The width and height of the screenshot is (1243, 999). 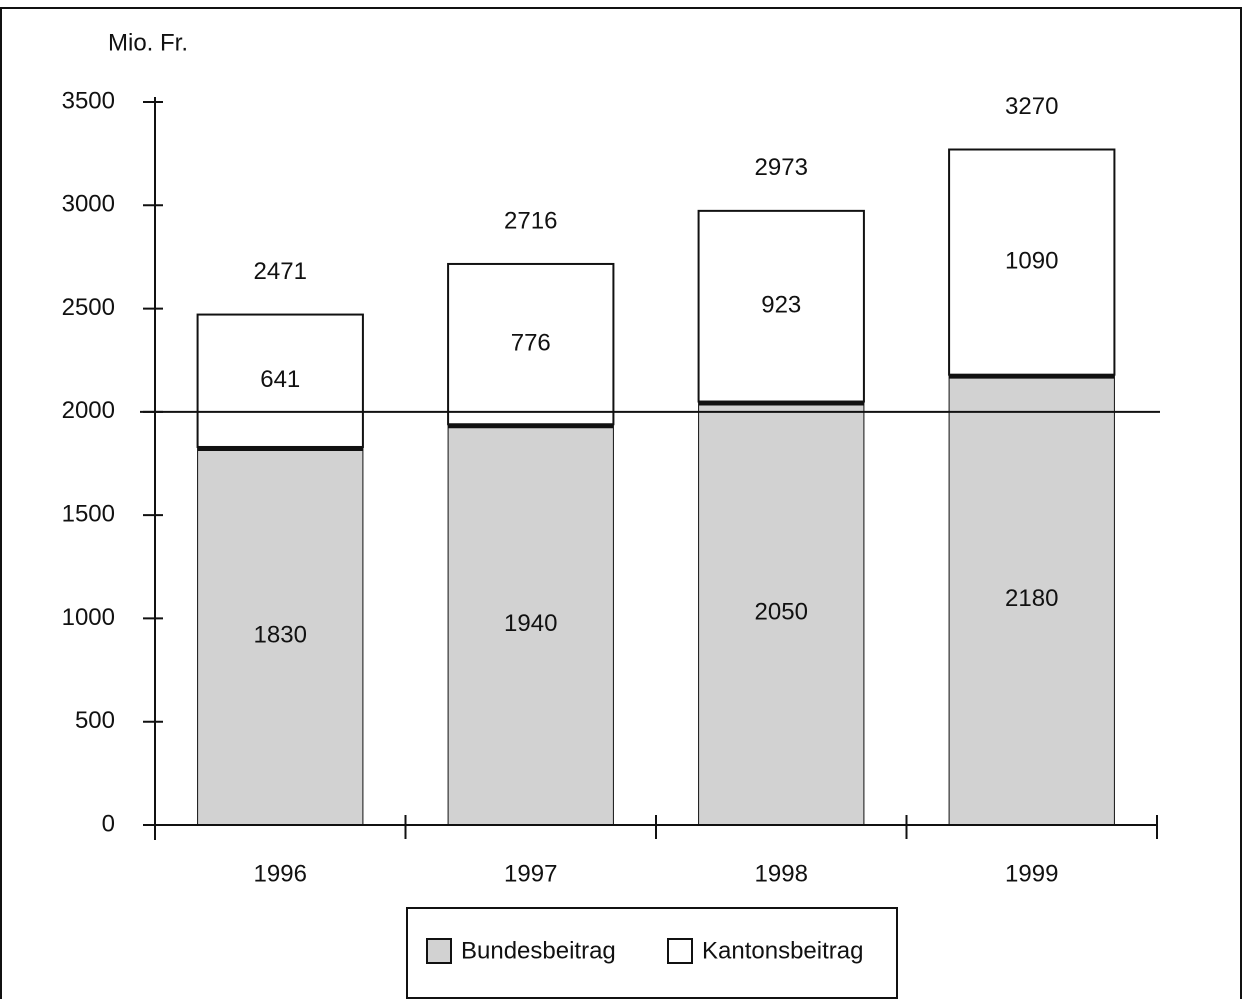 What do you see at coordinates (88, 100) in the screenshot?
I see `y-tick-label: 3500` at bounding box center [88, 100].